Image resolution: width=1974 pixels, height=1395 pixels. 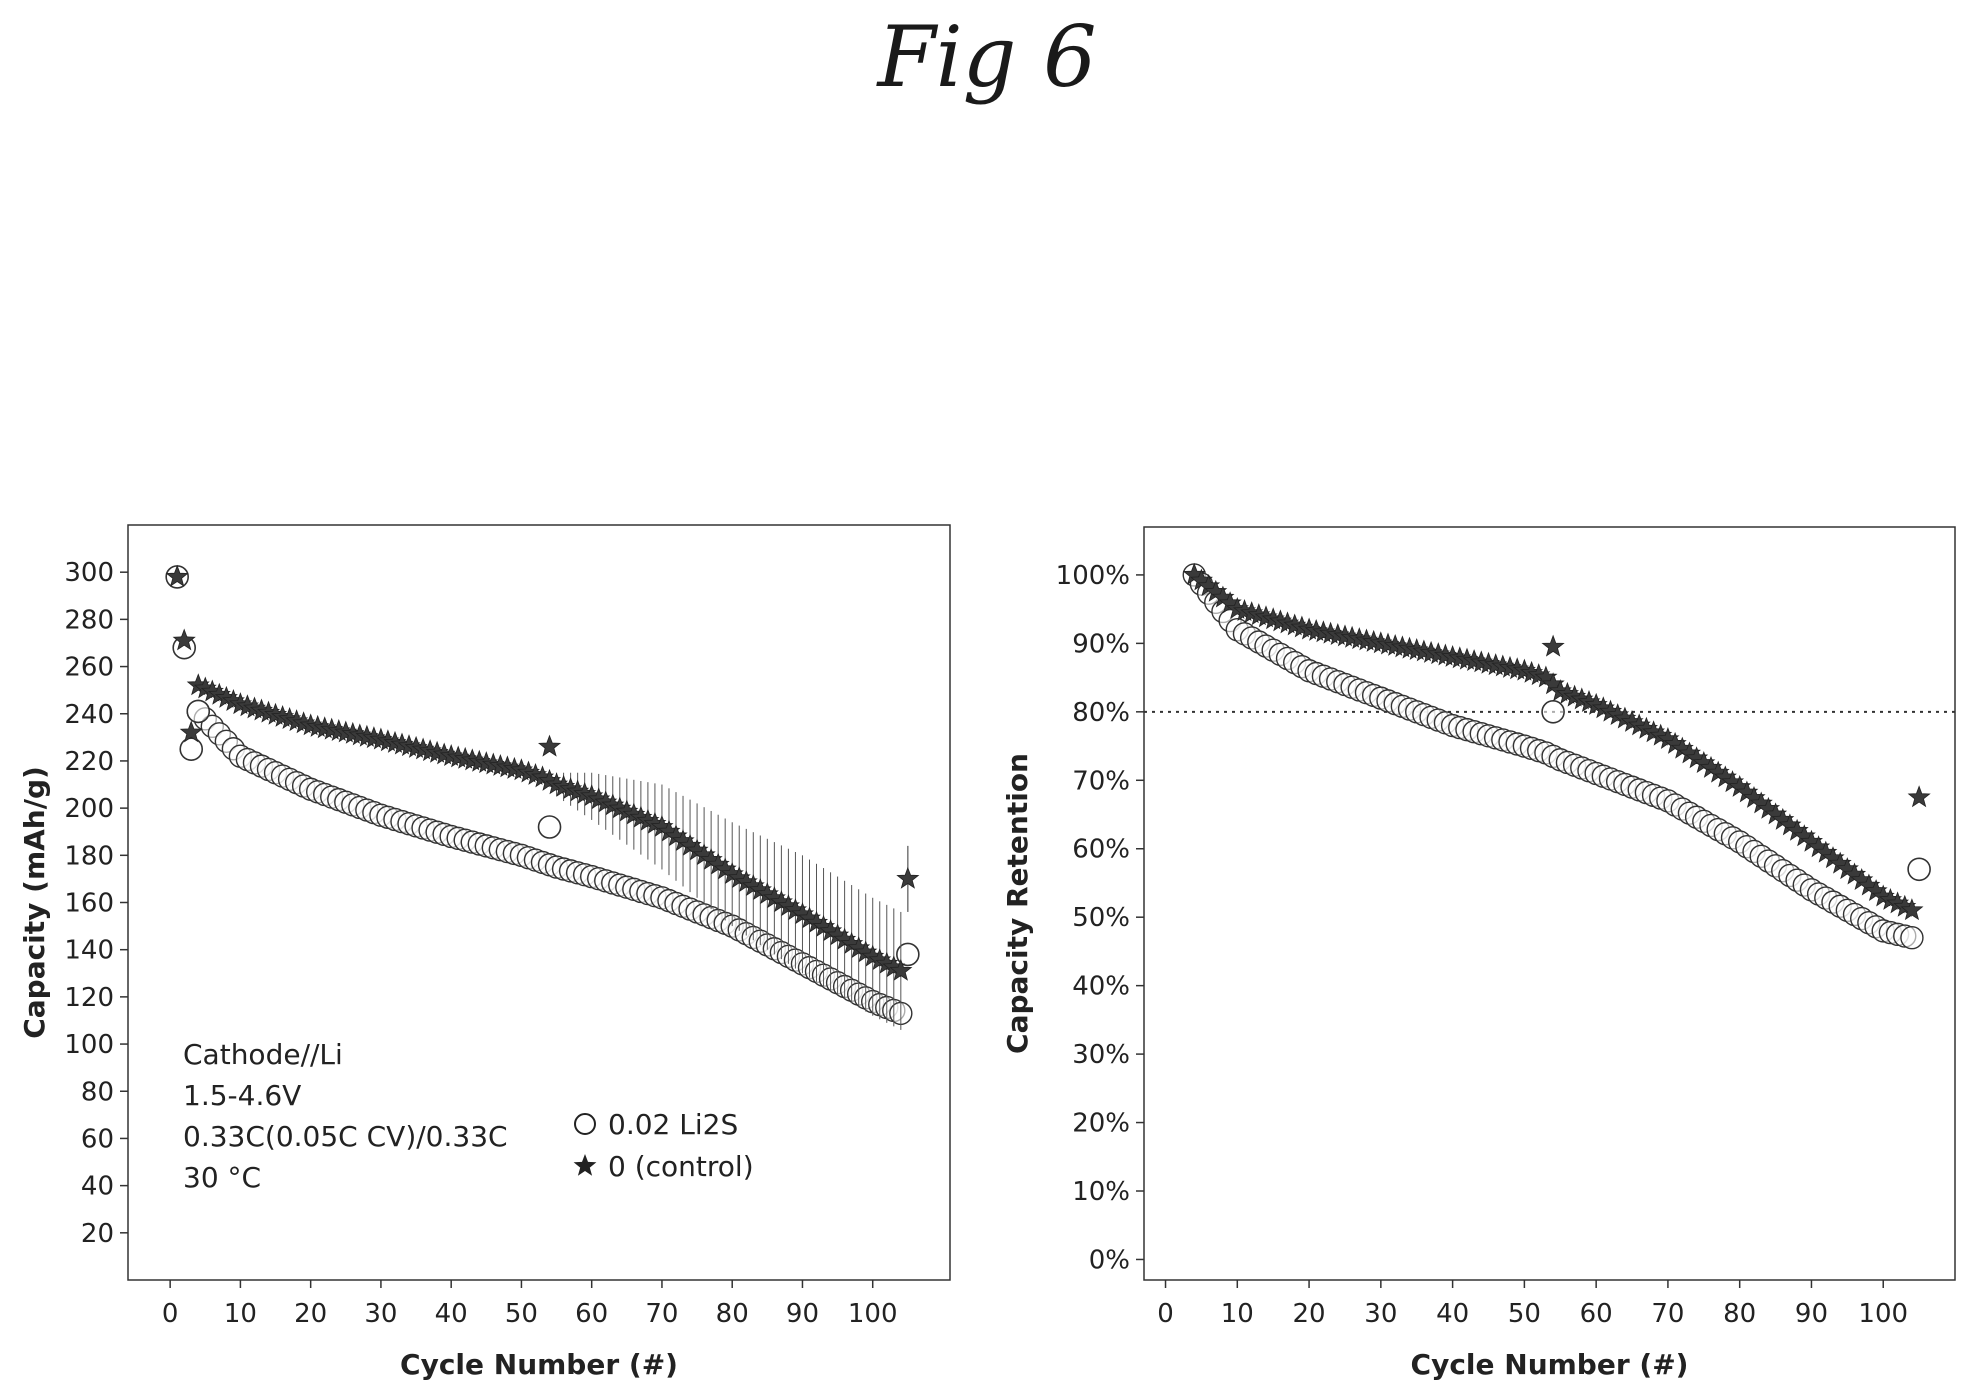 What do you see at coordinates (1093, 576) in the screenshot?
I see `y-tick-label: 100%` at bounding box center [1093, 576].